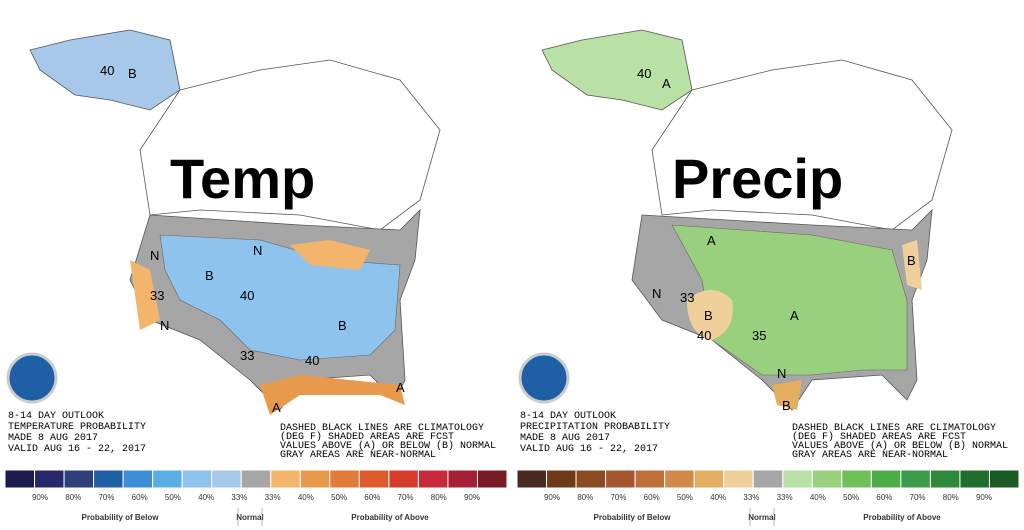 This screenshot has height=530, width=1024. I want to click on above-north, so click(330, 255).